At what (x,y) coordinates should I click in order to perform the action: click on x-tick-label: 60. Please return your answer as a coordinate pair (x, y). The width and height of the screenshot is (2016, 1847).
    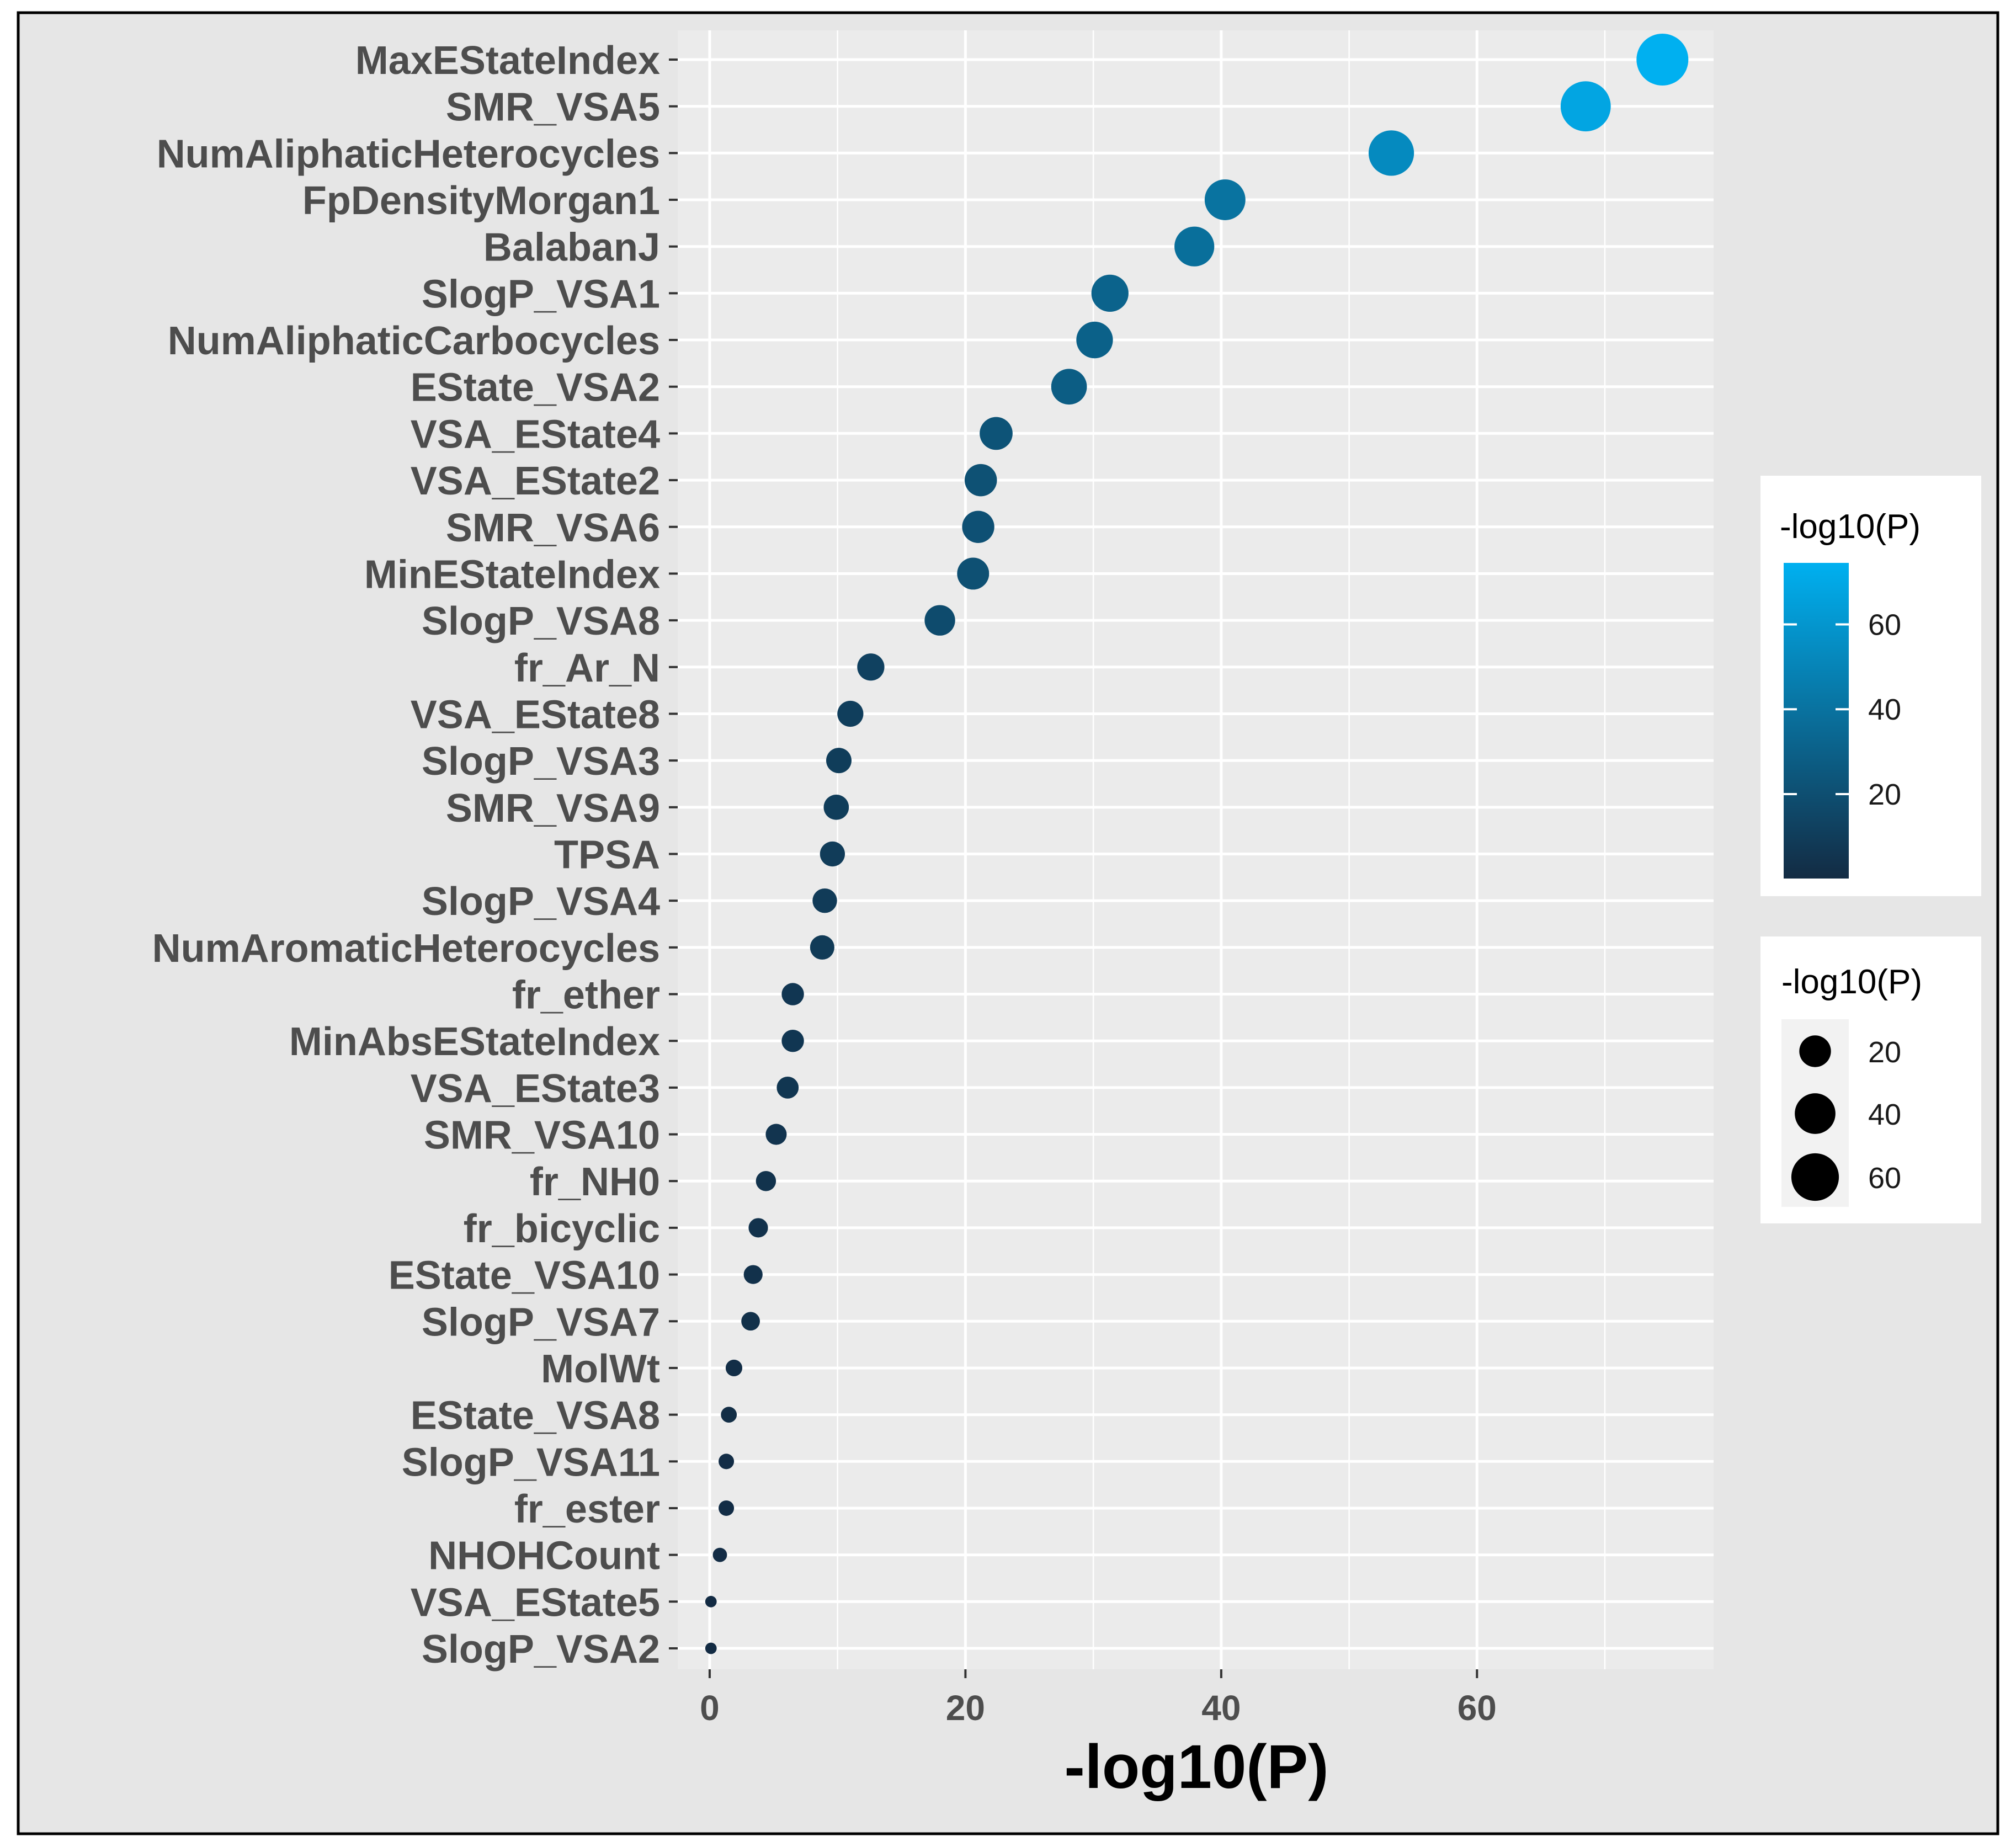
    Looking at the image, I should click on (1477, 1708).